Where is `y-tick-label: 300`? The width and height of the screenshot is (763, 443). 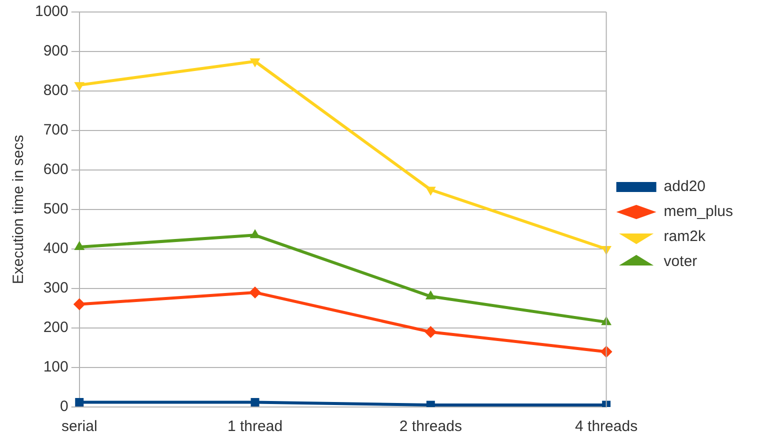
y-tick-label: 300 is located at coordinates (55, 288).